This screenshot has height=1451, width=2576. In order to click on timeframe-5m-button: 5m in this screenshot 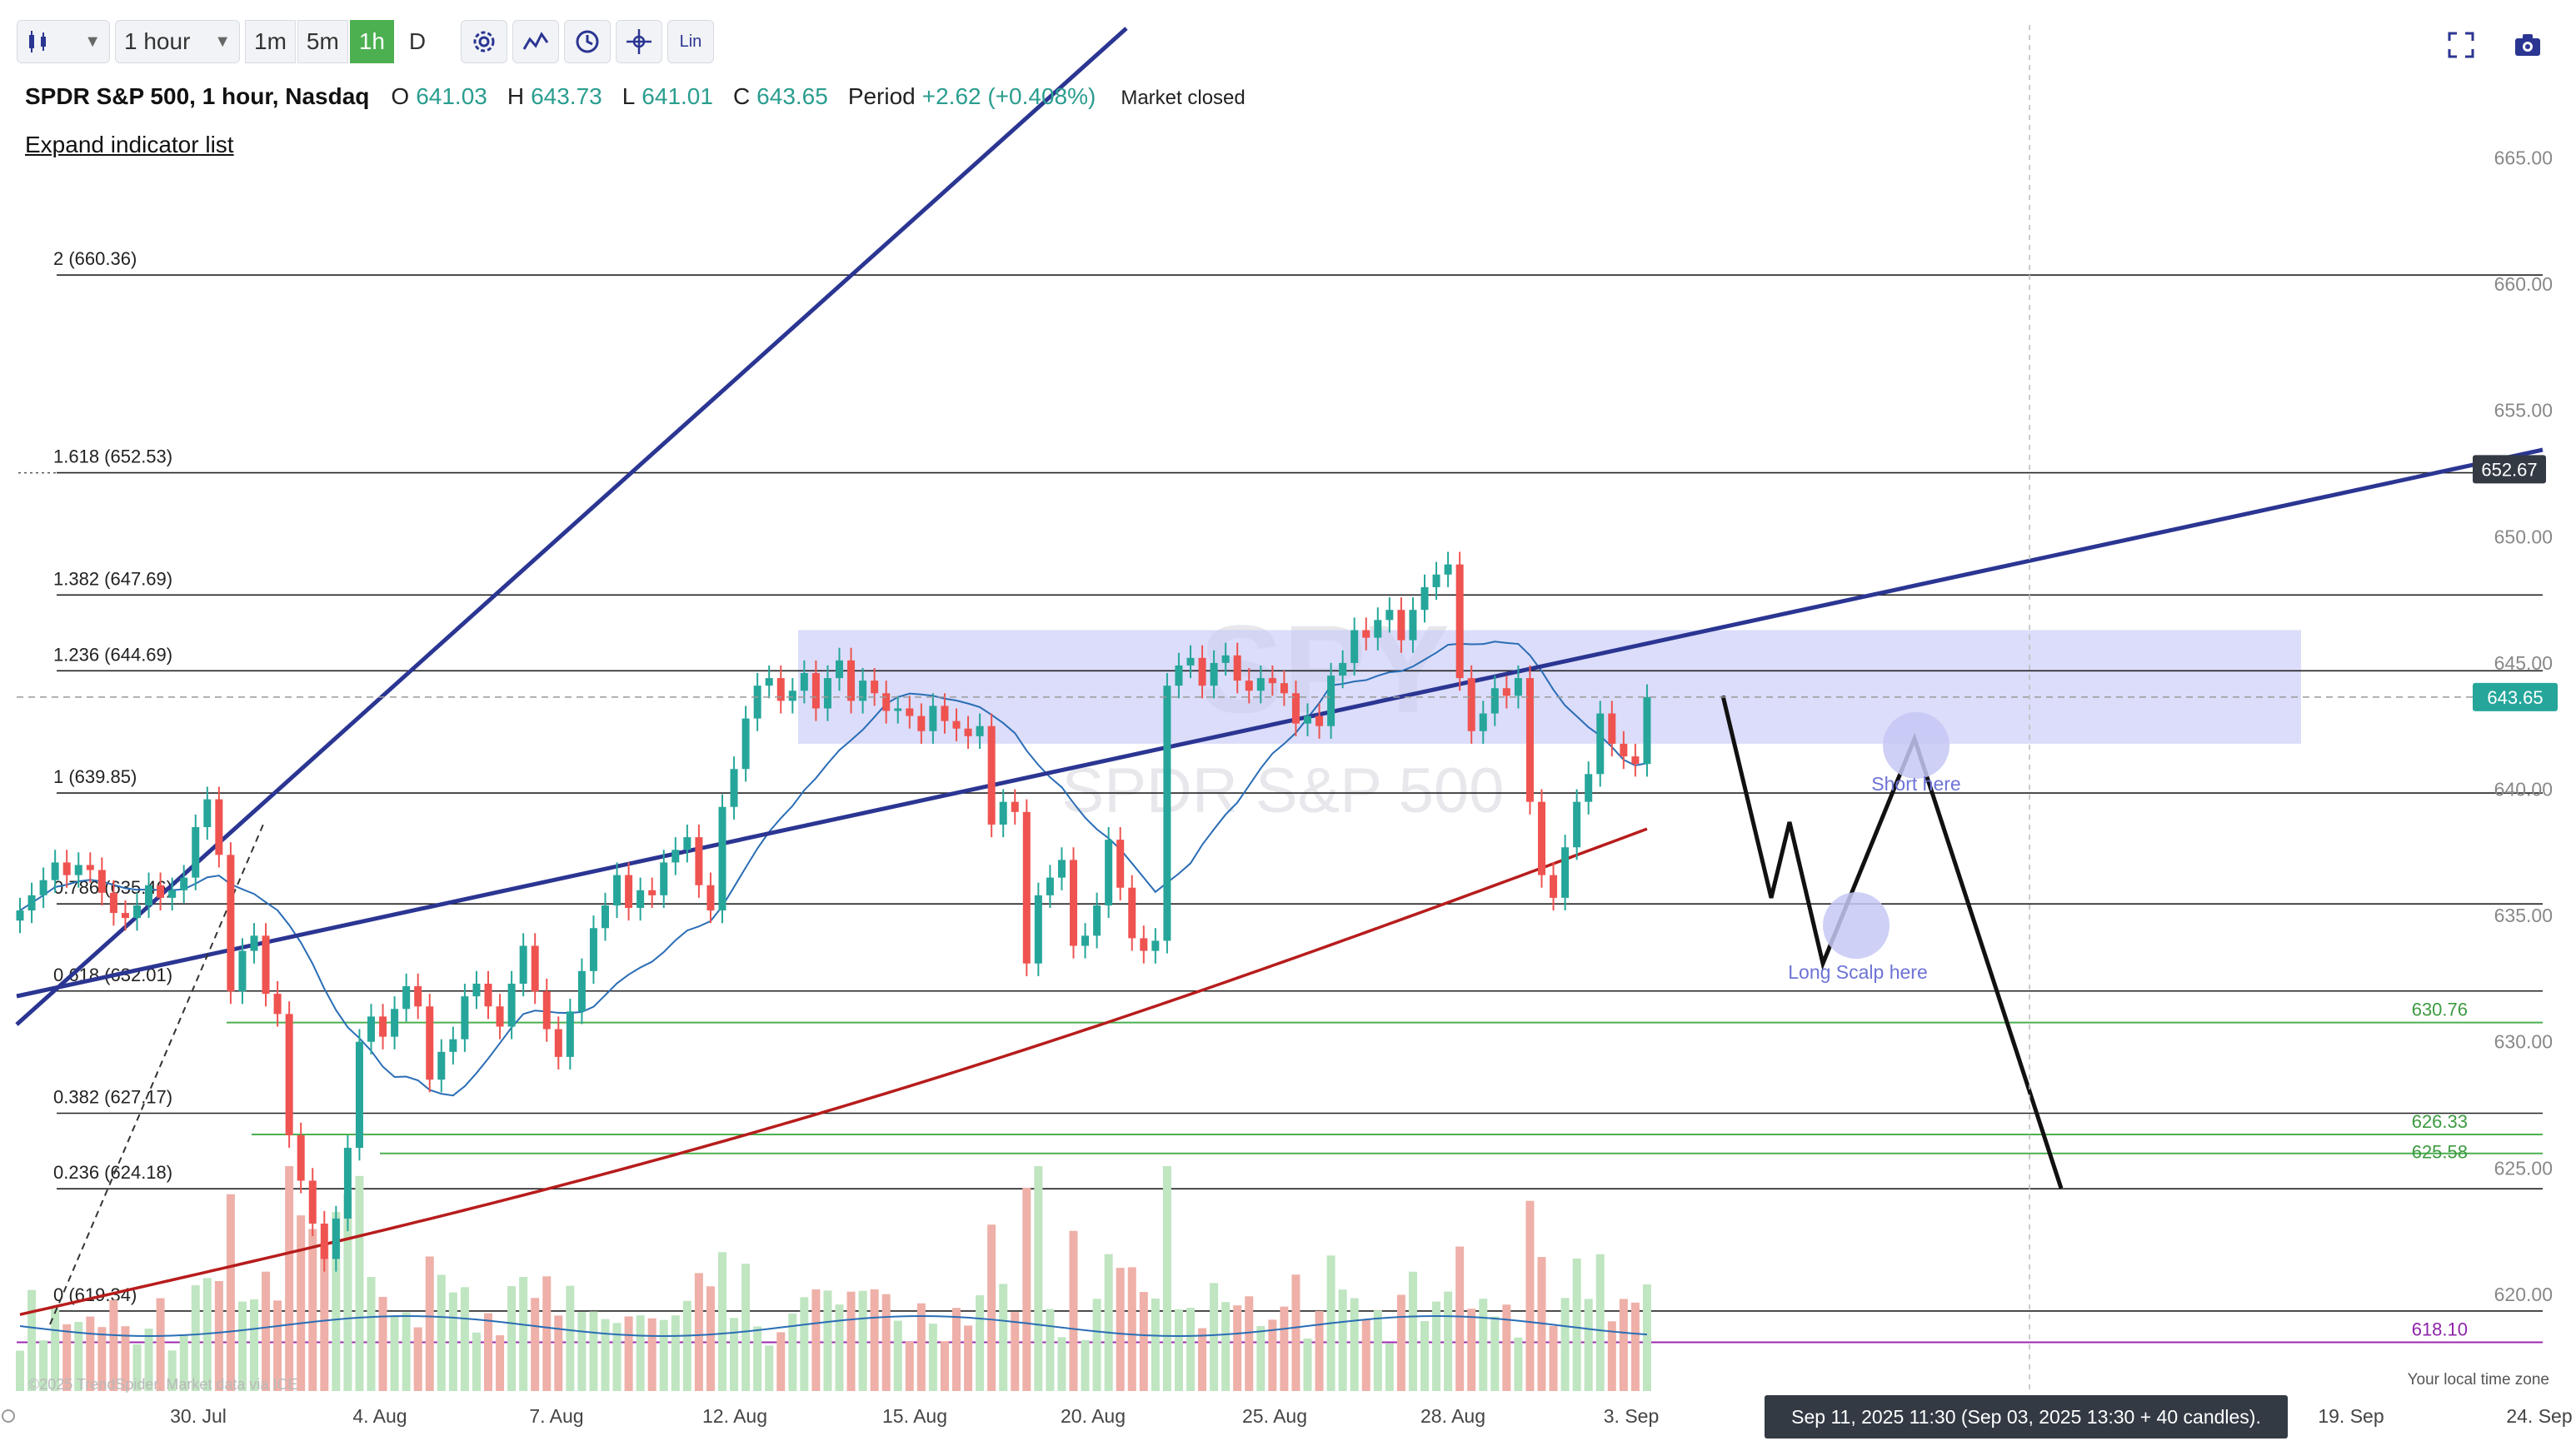, I will do `click(322, 41)`.